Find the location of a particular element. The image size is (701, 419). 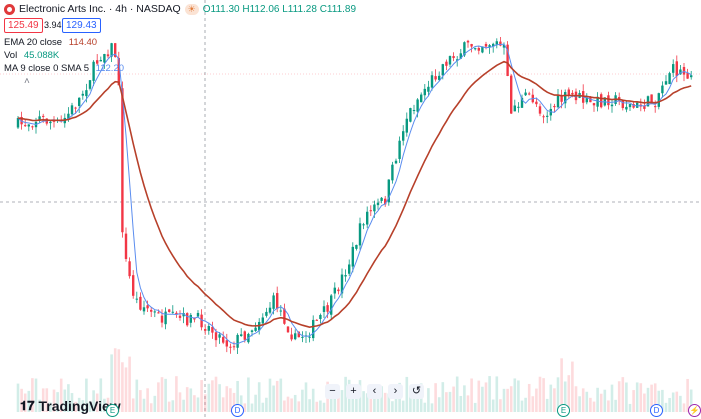

ask-price: 129.43 is located at coordinates (81, 25).